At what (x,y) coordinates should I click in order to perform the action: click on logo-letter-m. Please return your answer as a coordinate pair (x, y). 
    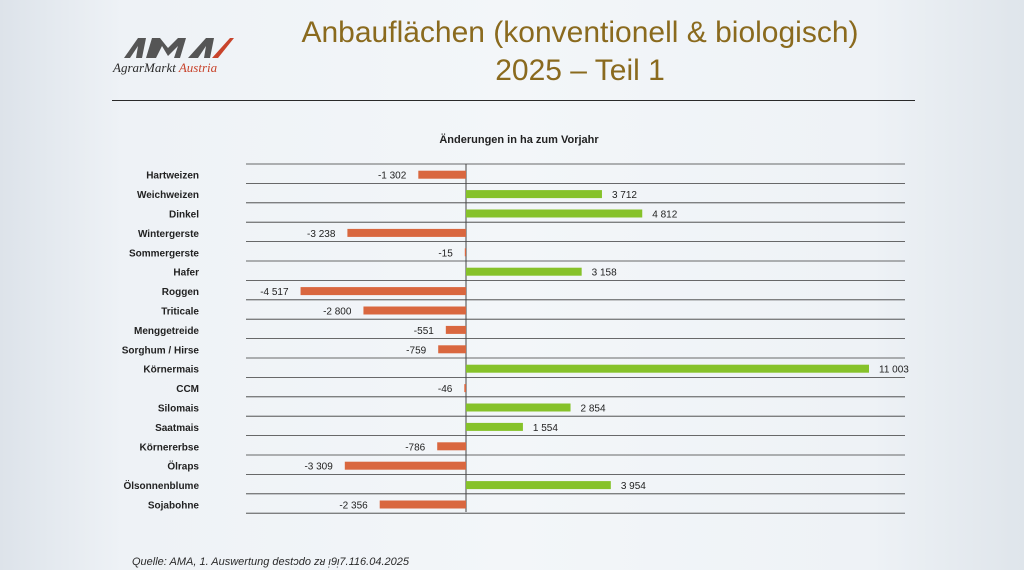
    Looking at the image, I should click on (166, 48).